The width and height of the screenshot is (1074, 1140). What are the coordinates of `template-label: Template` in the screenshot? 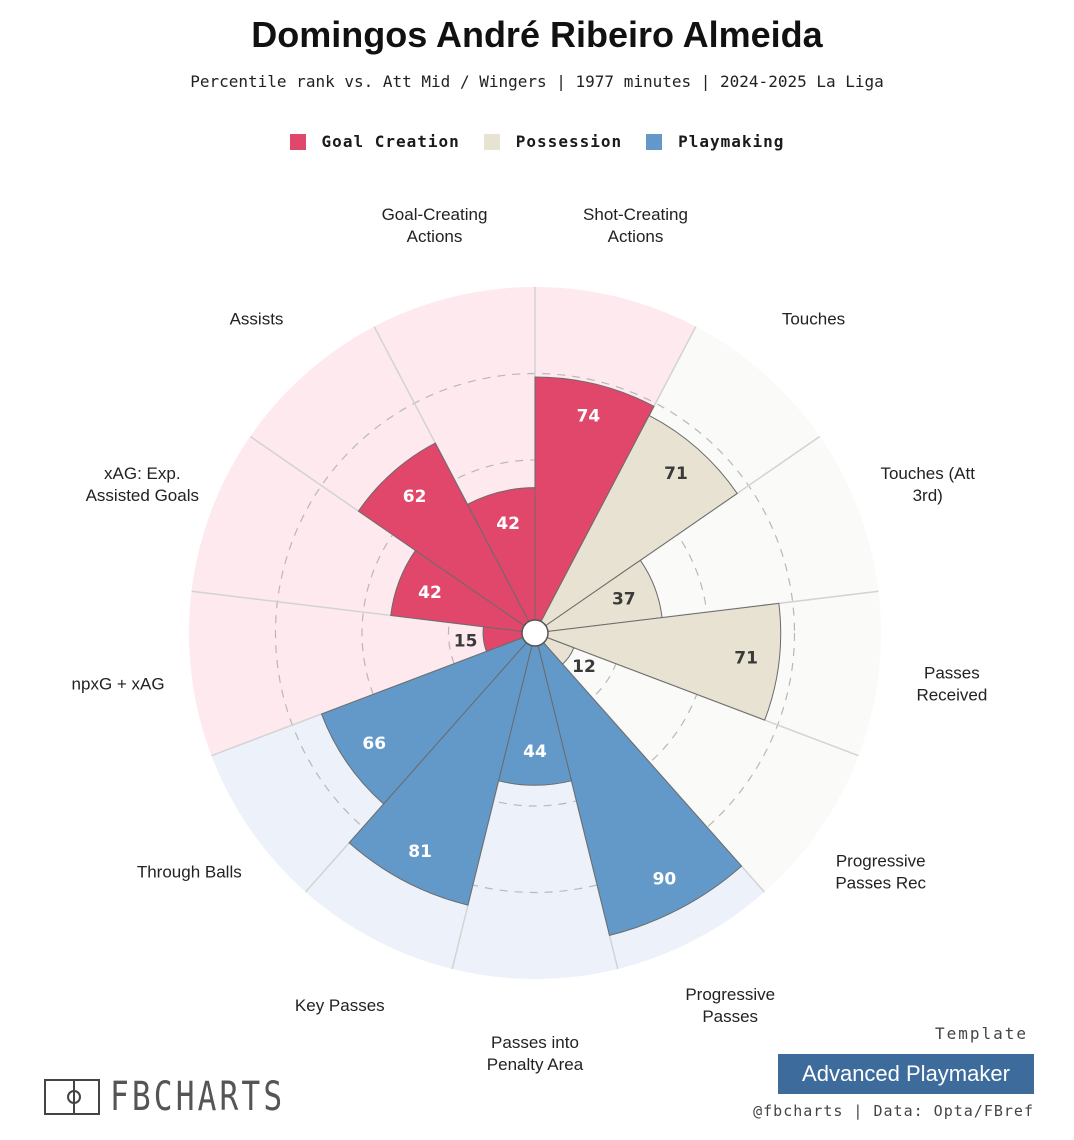 It's located at (981, 1033).